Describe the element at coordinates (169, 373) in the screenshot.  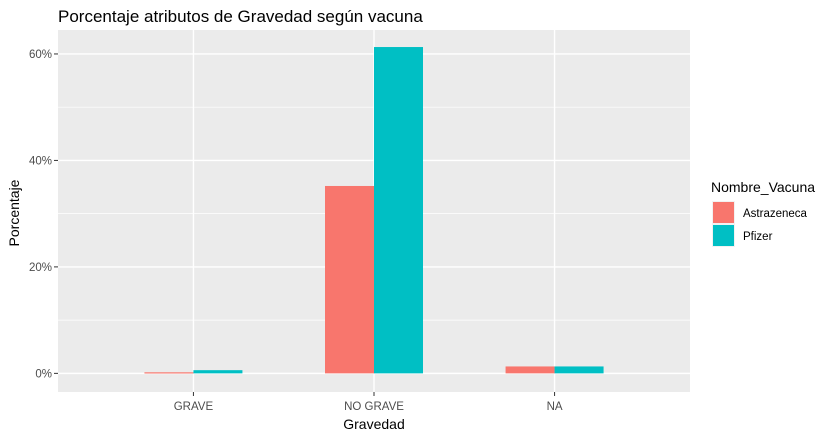
I see `bar-astrazeneca-grave` at that location.